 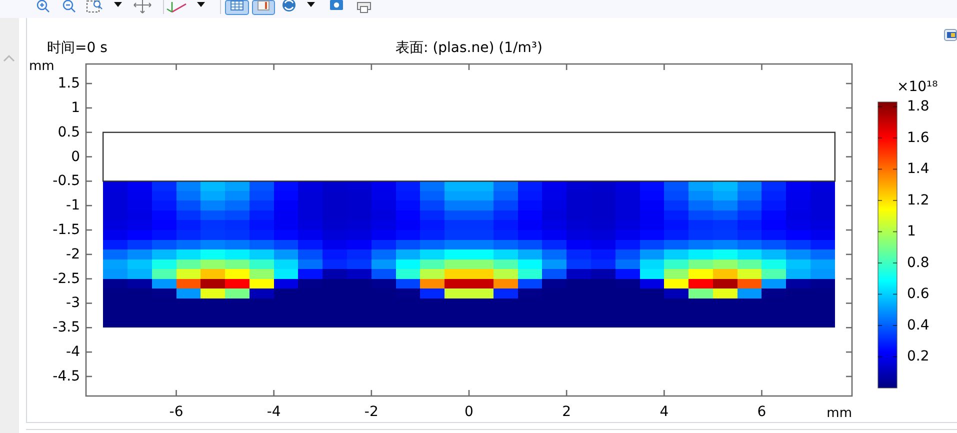 I want to click on color-bar-label: 1.4, so click(x=918, y=169).